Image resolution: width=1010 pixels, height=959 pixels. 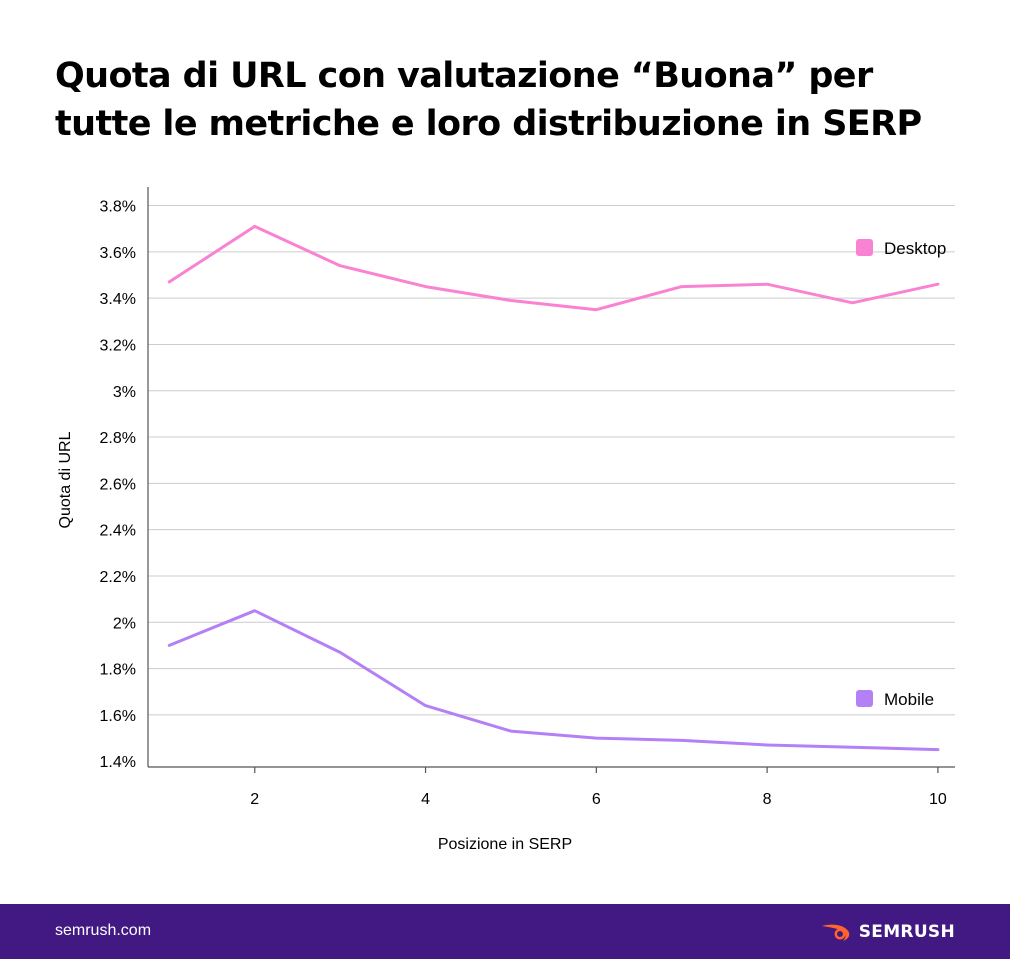 What do you see at coordinates (118, 438) in the screenshot?
I see `y-tick-label: 2.8%` at bounding box center [118, 438].